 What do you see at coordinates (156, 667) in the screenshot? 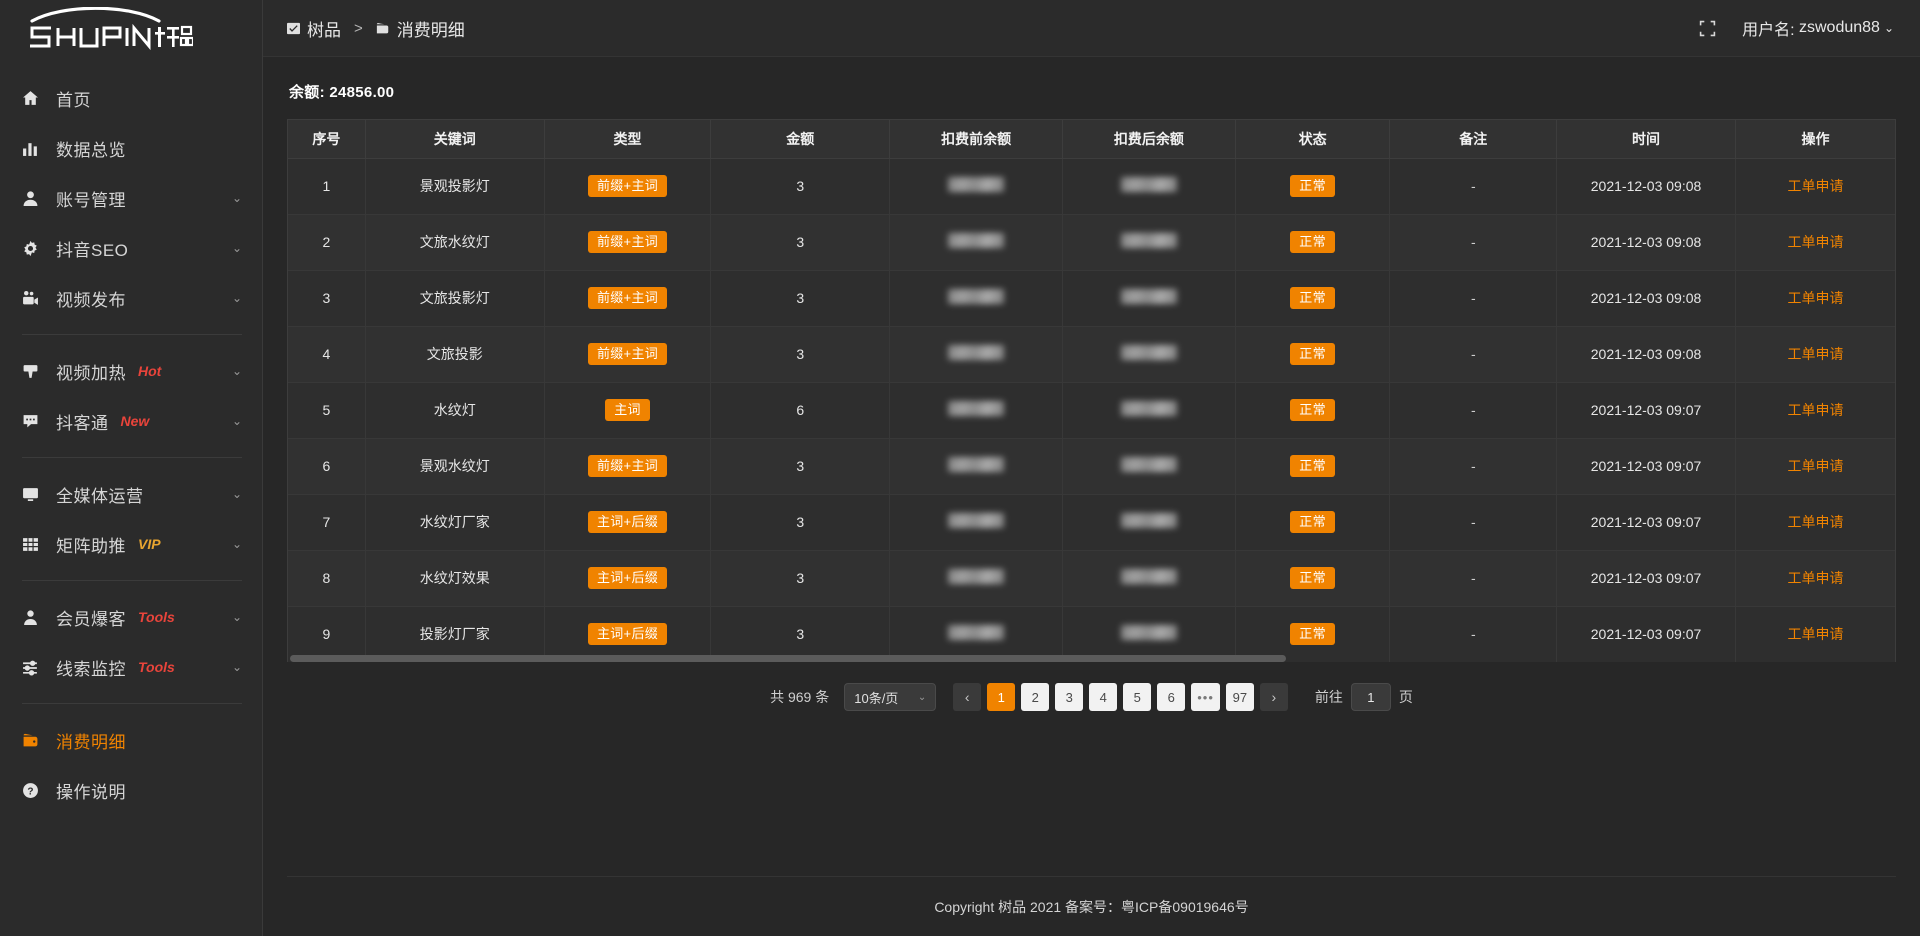
I see `sidebar-badge-tools: Tools` at bounding box center [156, 667].